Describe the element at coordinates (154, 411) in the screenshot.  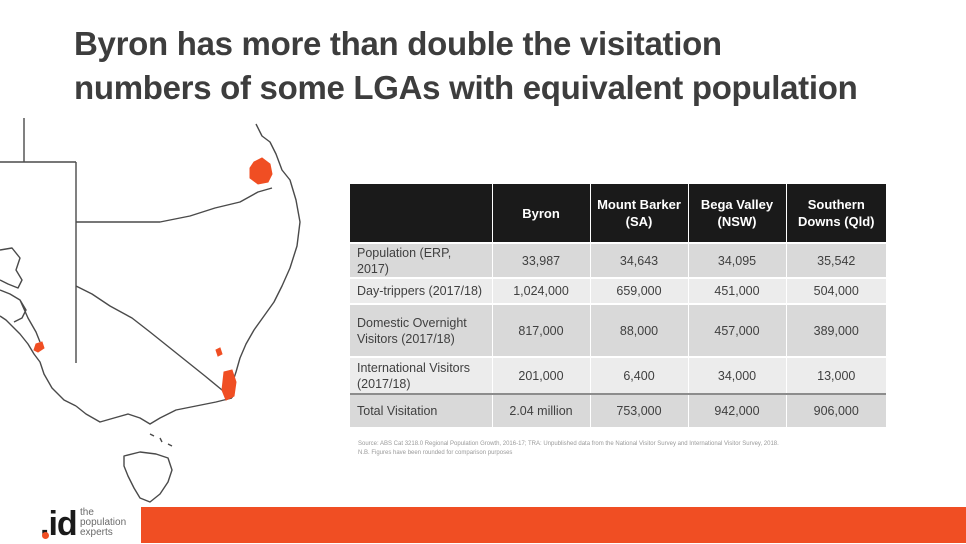
I see `south-coast-vic` at that location.